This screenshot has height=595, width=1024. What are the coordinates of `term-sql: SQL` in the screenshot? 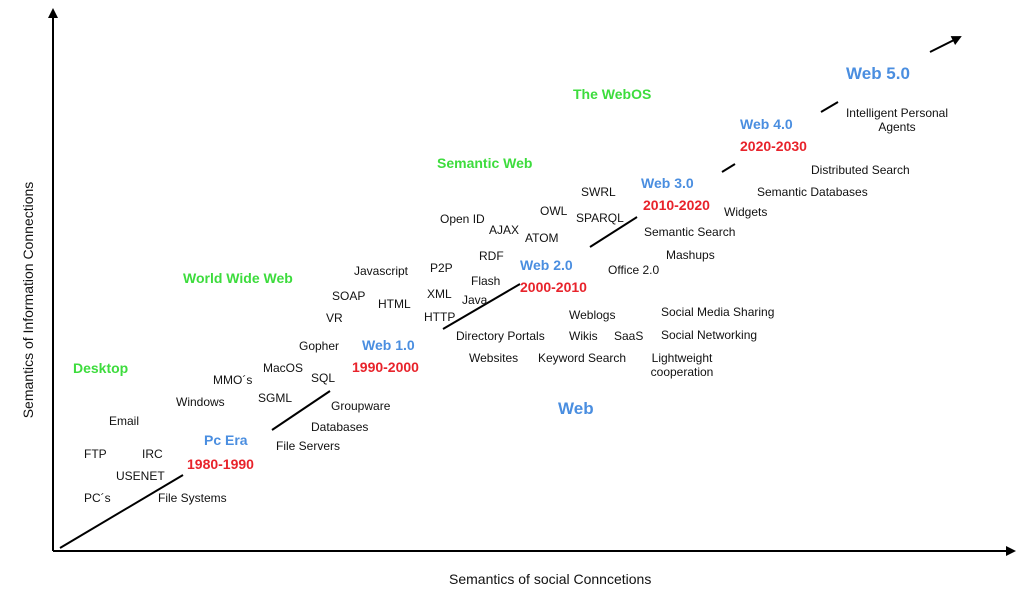 It's located at (323, 378).